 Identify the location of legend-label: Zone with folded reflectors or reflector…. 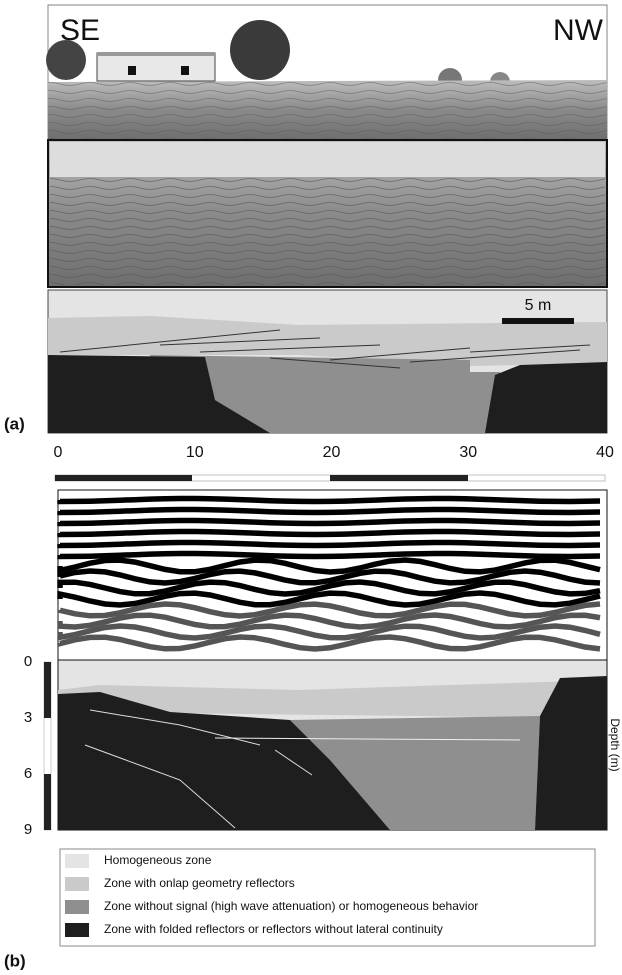
(273, 929).